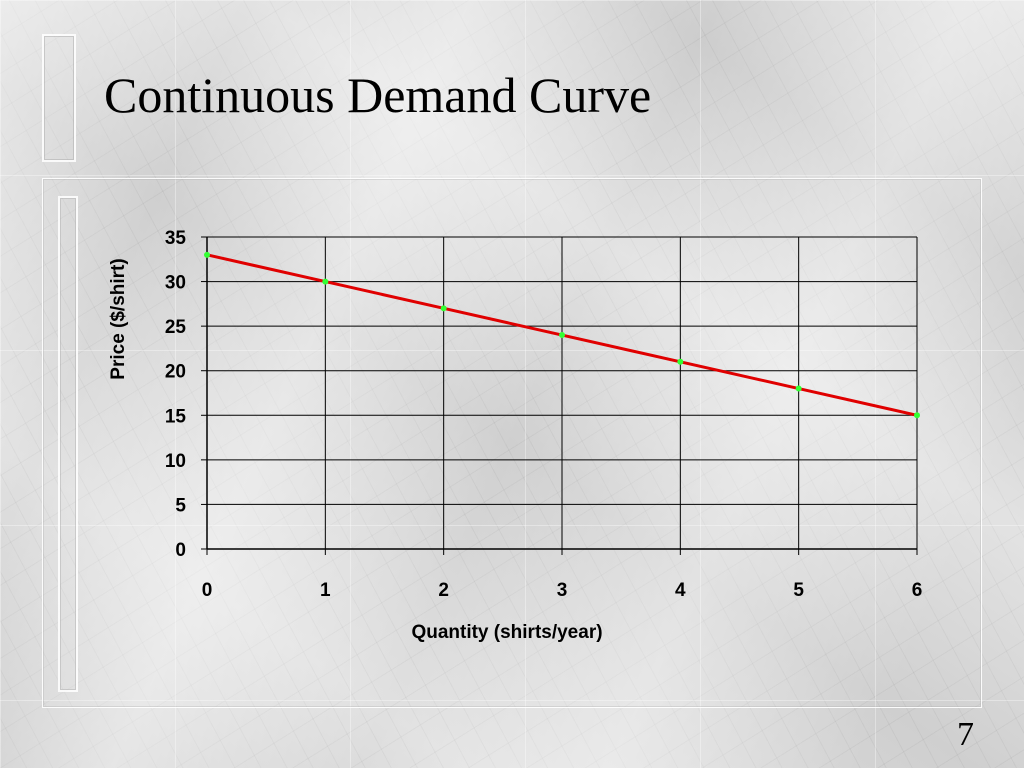  Describe the element at coordinates (443, 590) in the screenshot. I see `x-tick-label: 2` at that location.